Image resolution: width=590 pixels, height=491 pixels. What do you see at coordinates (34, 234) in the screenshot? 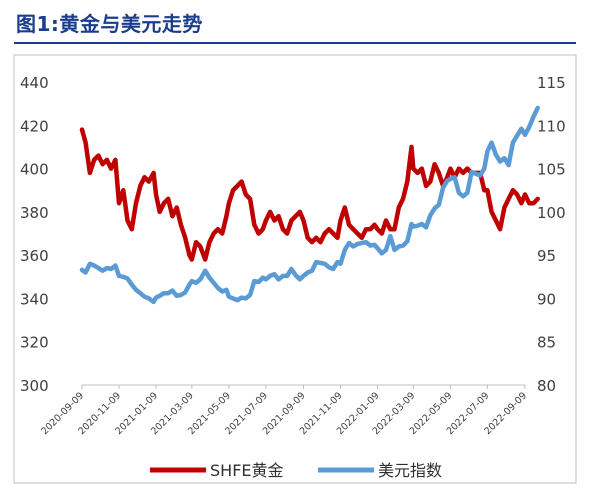
I see `left-axis: 300 320 340 360 380 400 420 440` at bounding box center [34, 234].